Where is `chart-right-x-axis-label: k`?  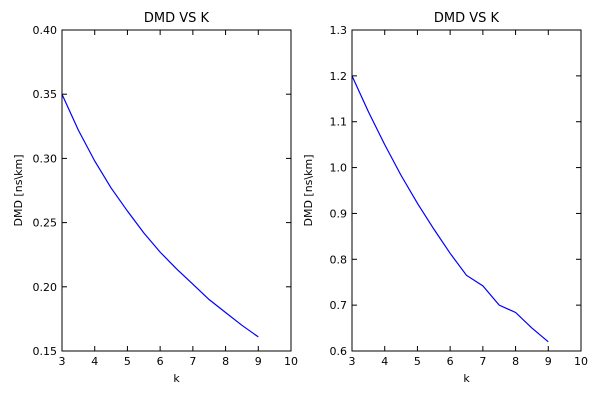
chart-right-x-axis-label: k is located at coordinates (466, 378).